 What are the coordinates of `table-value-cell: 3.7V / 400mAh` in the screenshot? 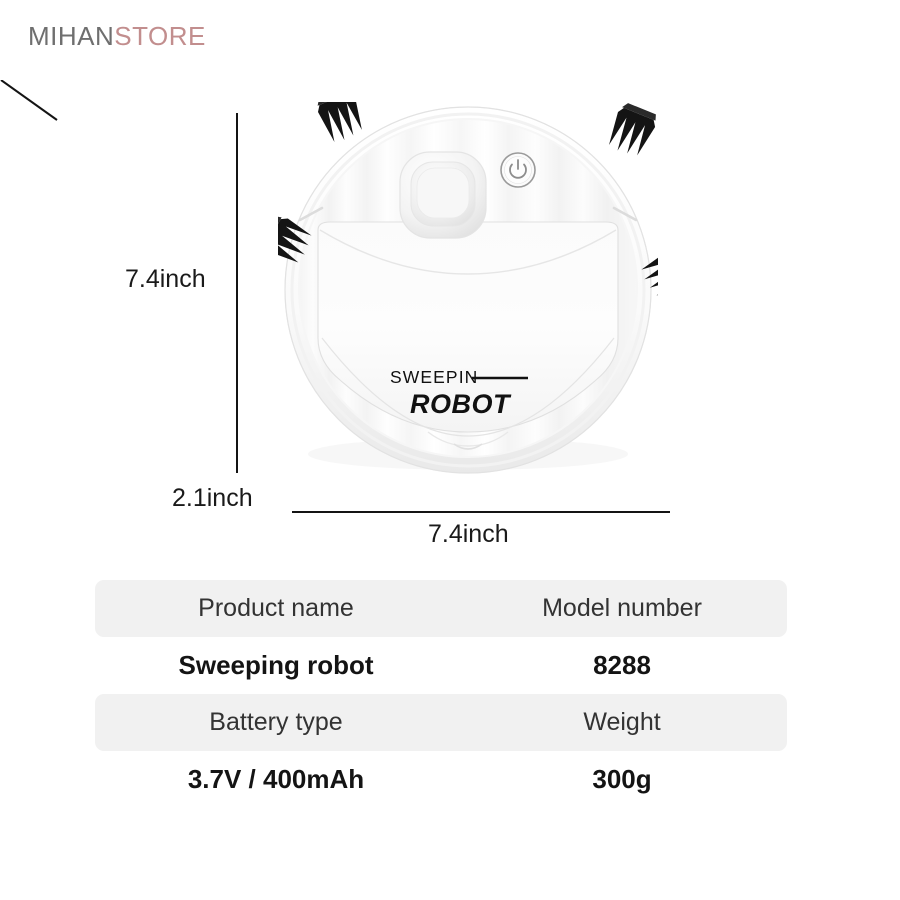 It's located at (276, 779).